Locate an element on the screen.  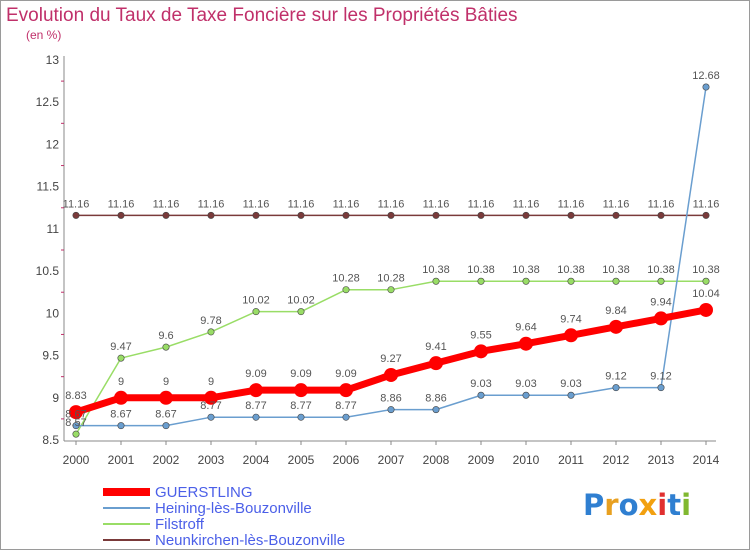
y-tick-label: 11.5 is located at coordinates (48, 187).